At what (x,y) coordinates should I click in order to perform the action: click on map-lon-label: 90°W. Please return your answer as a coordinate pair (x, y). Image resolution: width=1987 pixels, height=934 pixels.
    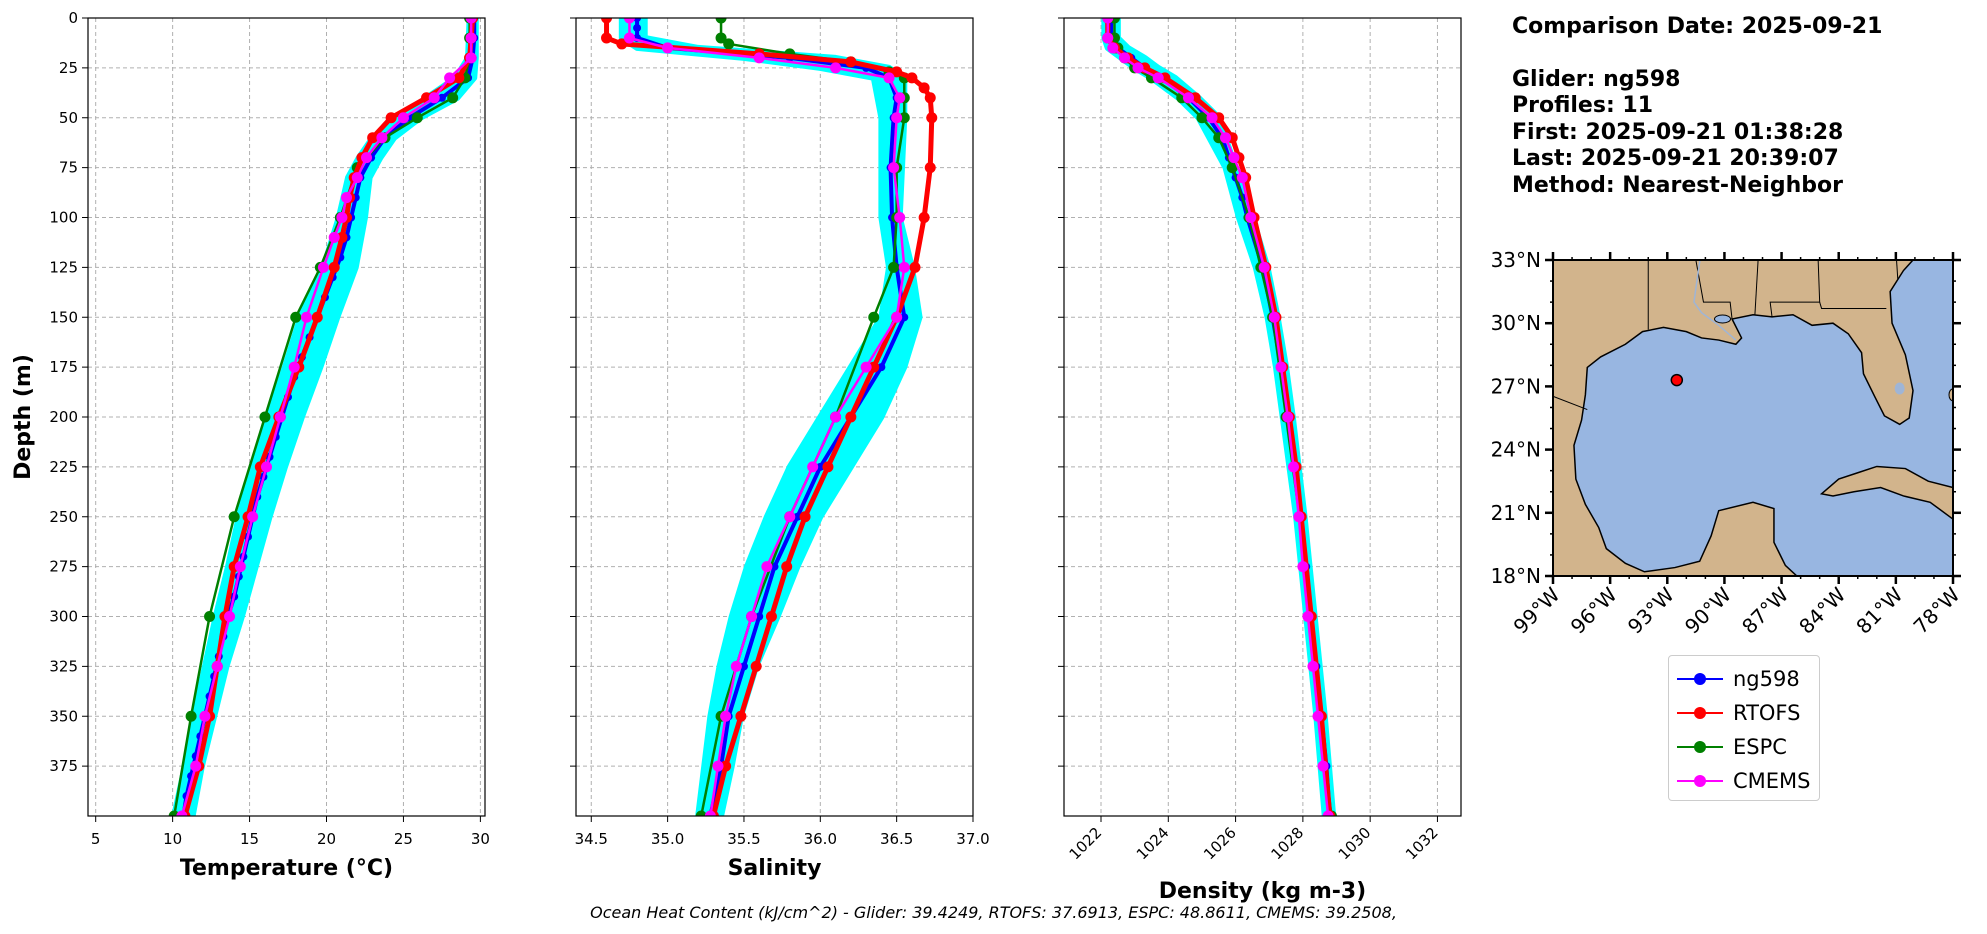
    Looking at the image, I should click on (1708, 610).